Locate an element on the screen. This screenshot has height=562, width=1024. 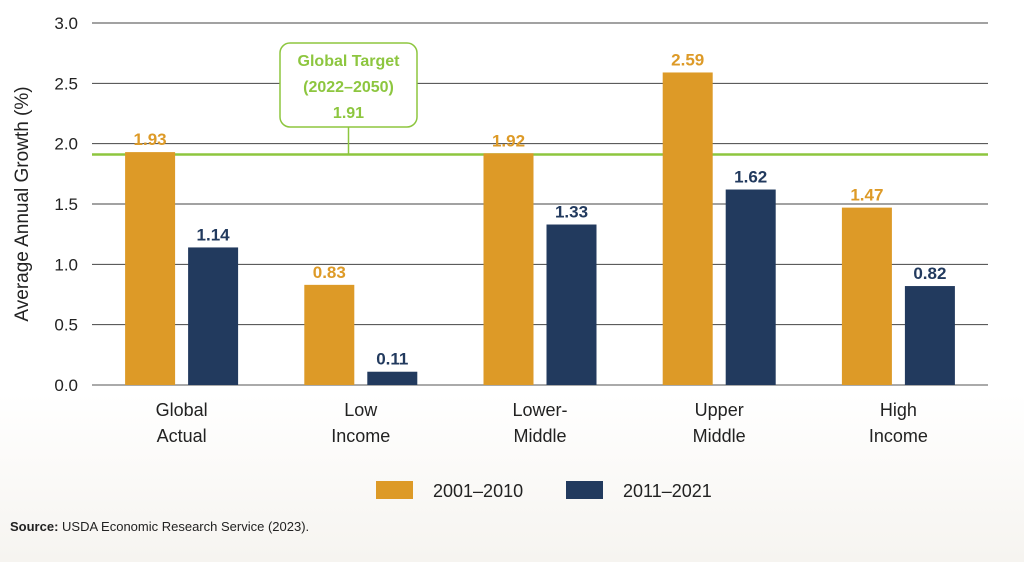
source-label: Source: is located at coordinates (34, 526).